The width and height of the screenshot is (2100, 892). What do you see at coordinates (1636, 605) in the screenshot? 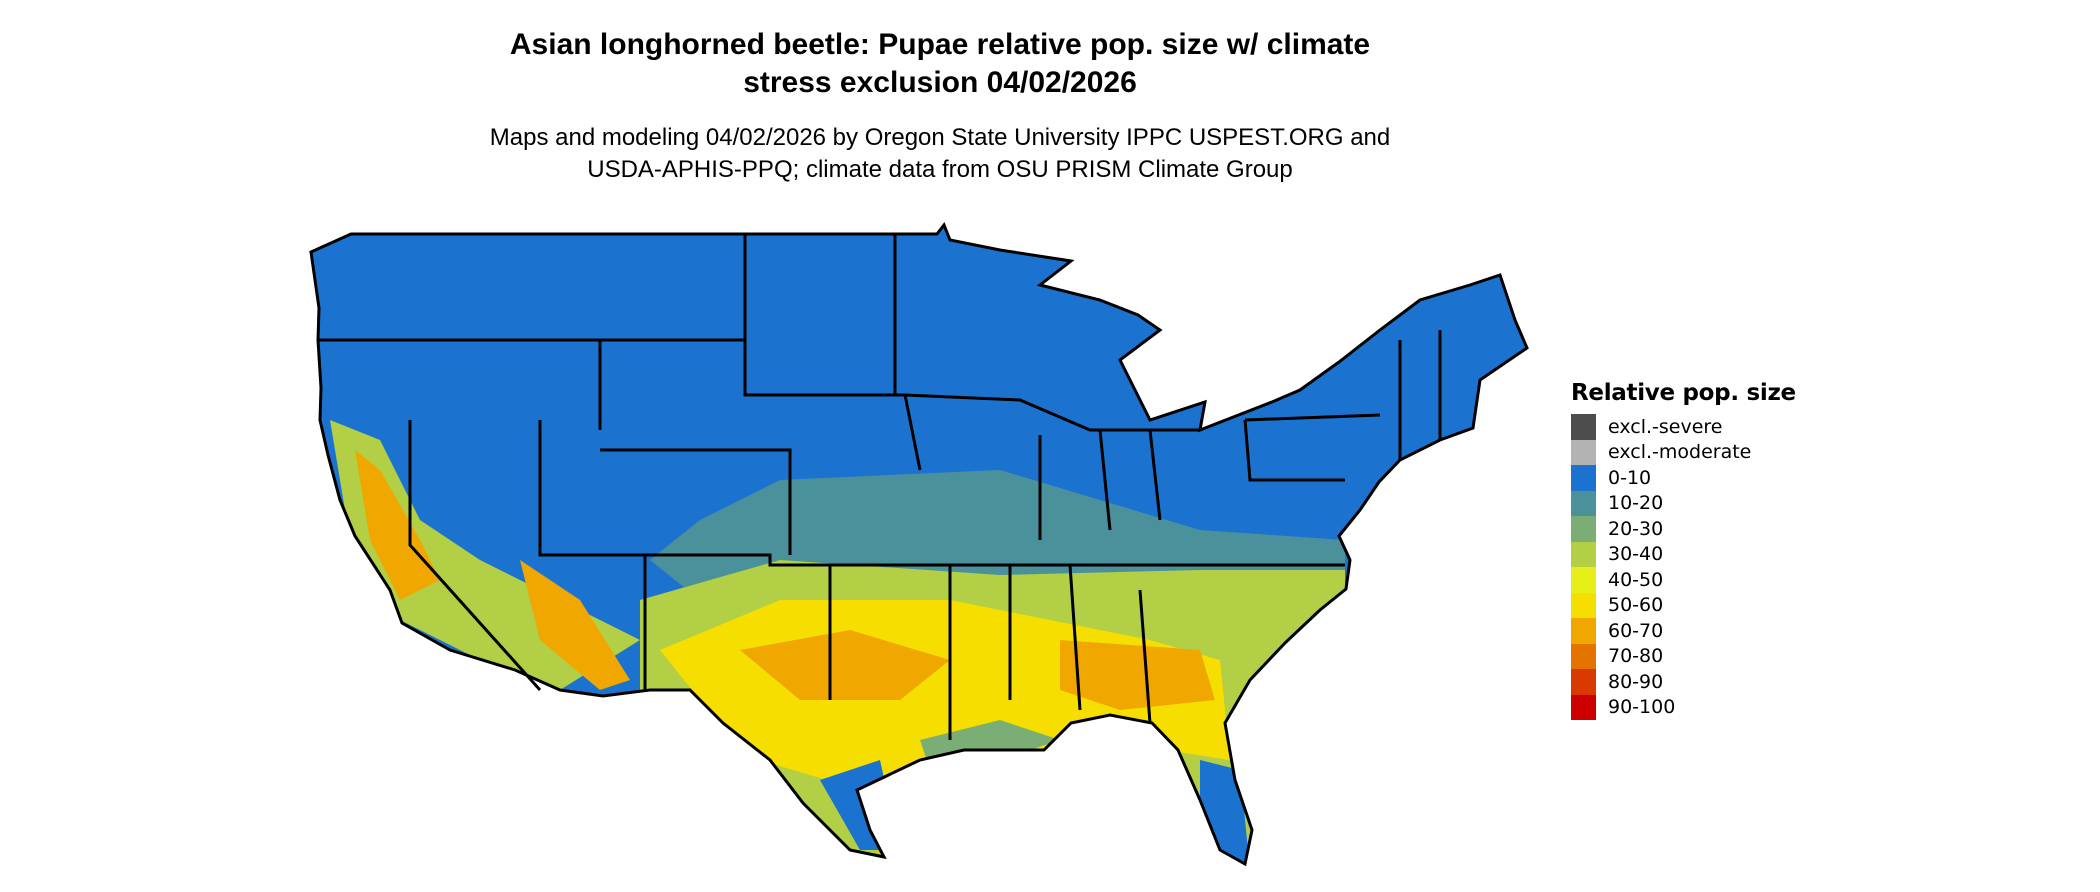
I see `legend-label: 50-60` at bounding box center [1636, 605].